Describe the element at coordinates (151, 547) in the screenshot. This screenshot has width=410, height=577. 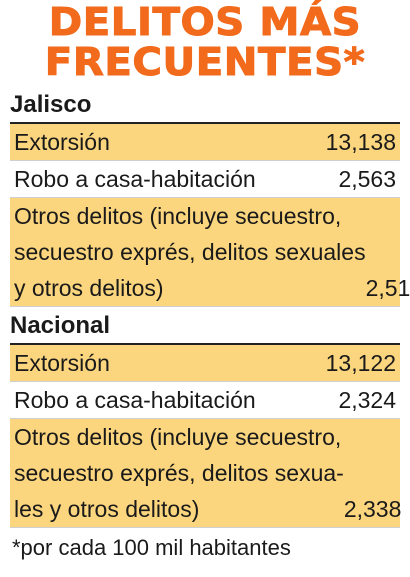
I see `footnote: *por cada 100 mil habitantes` at that location.